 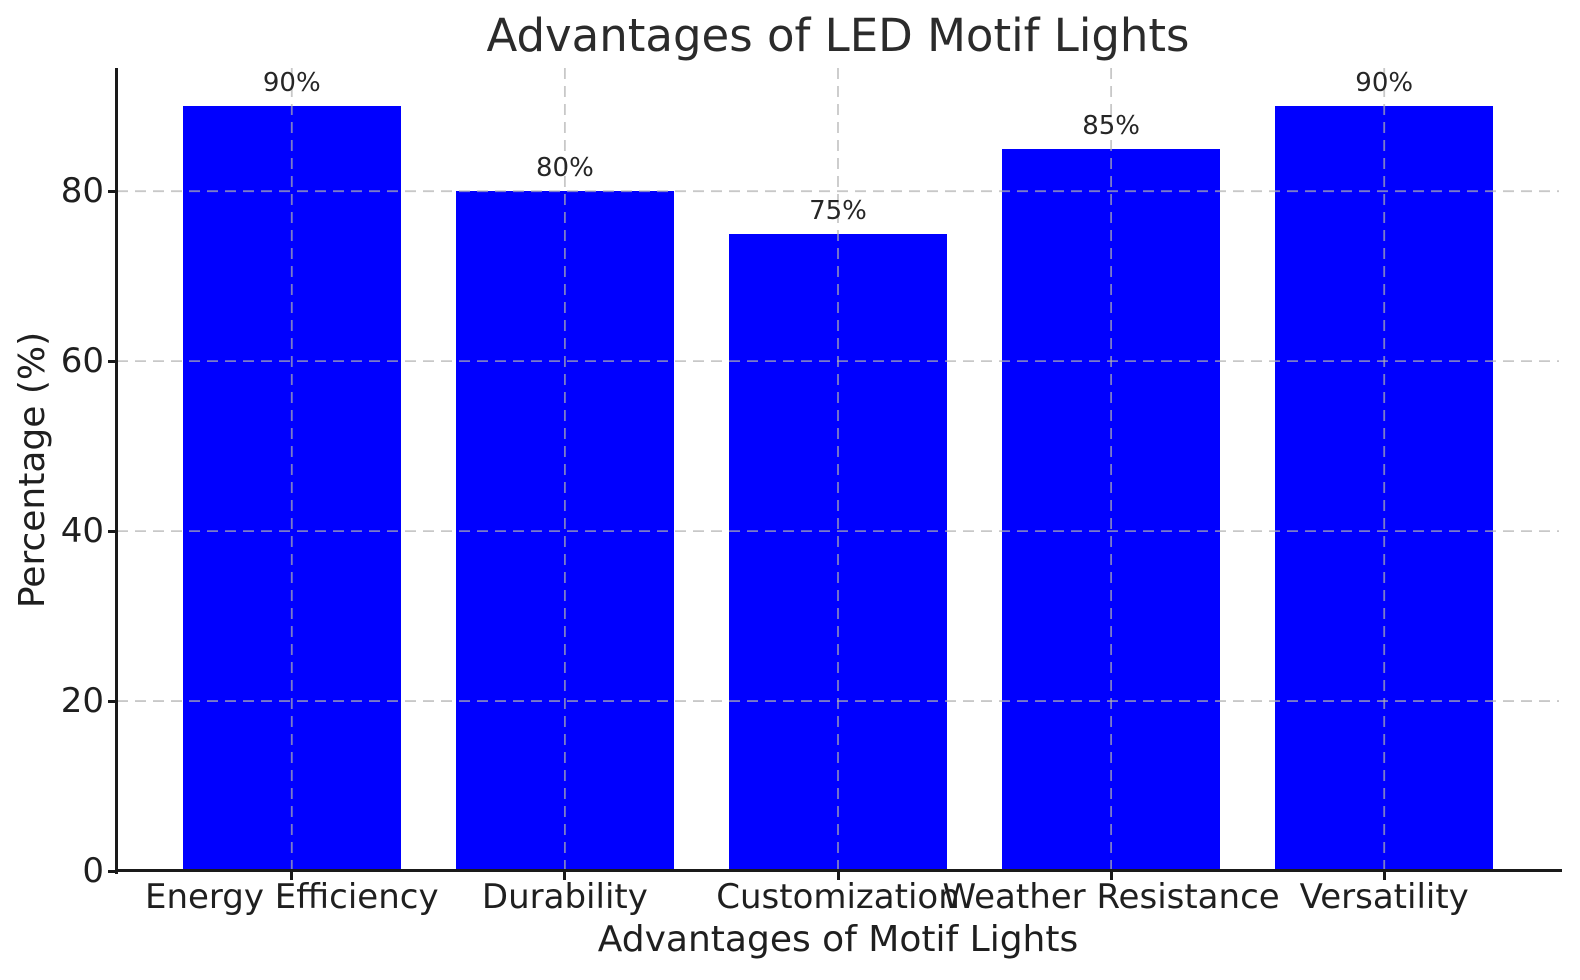 What do you see at coordinates (82, 531) in the screenshot?
I see `y-tick-label-40: 40` at bounding box center [82, 531].